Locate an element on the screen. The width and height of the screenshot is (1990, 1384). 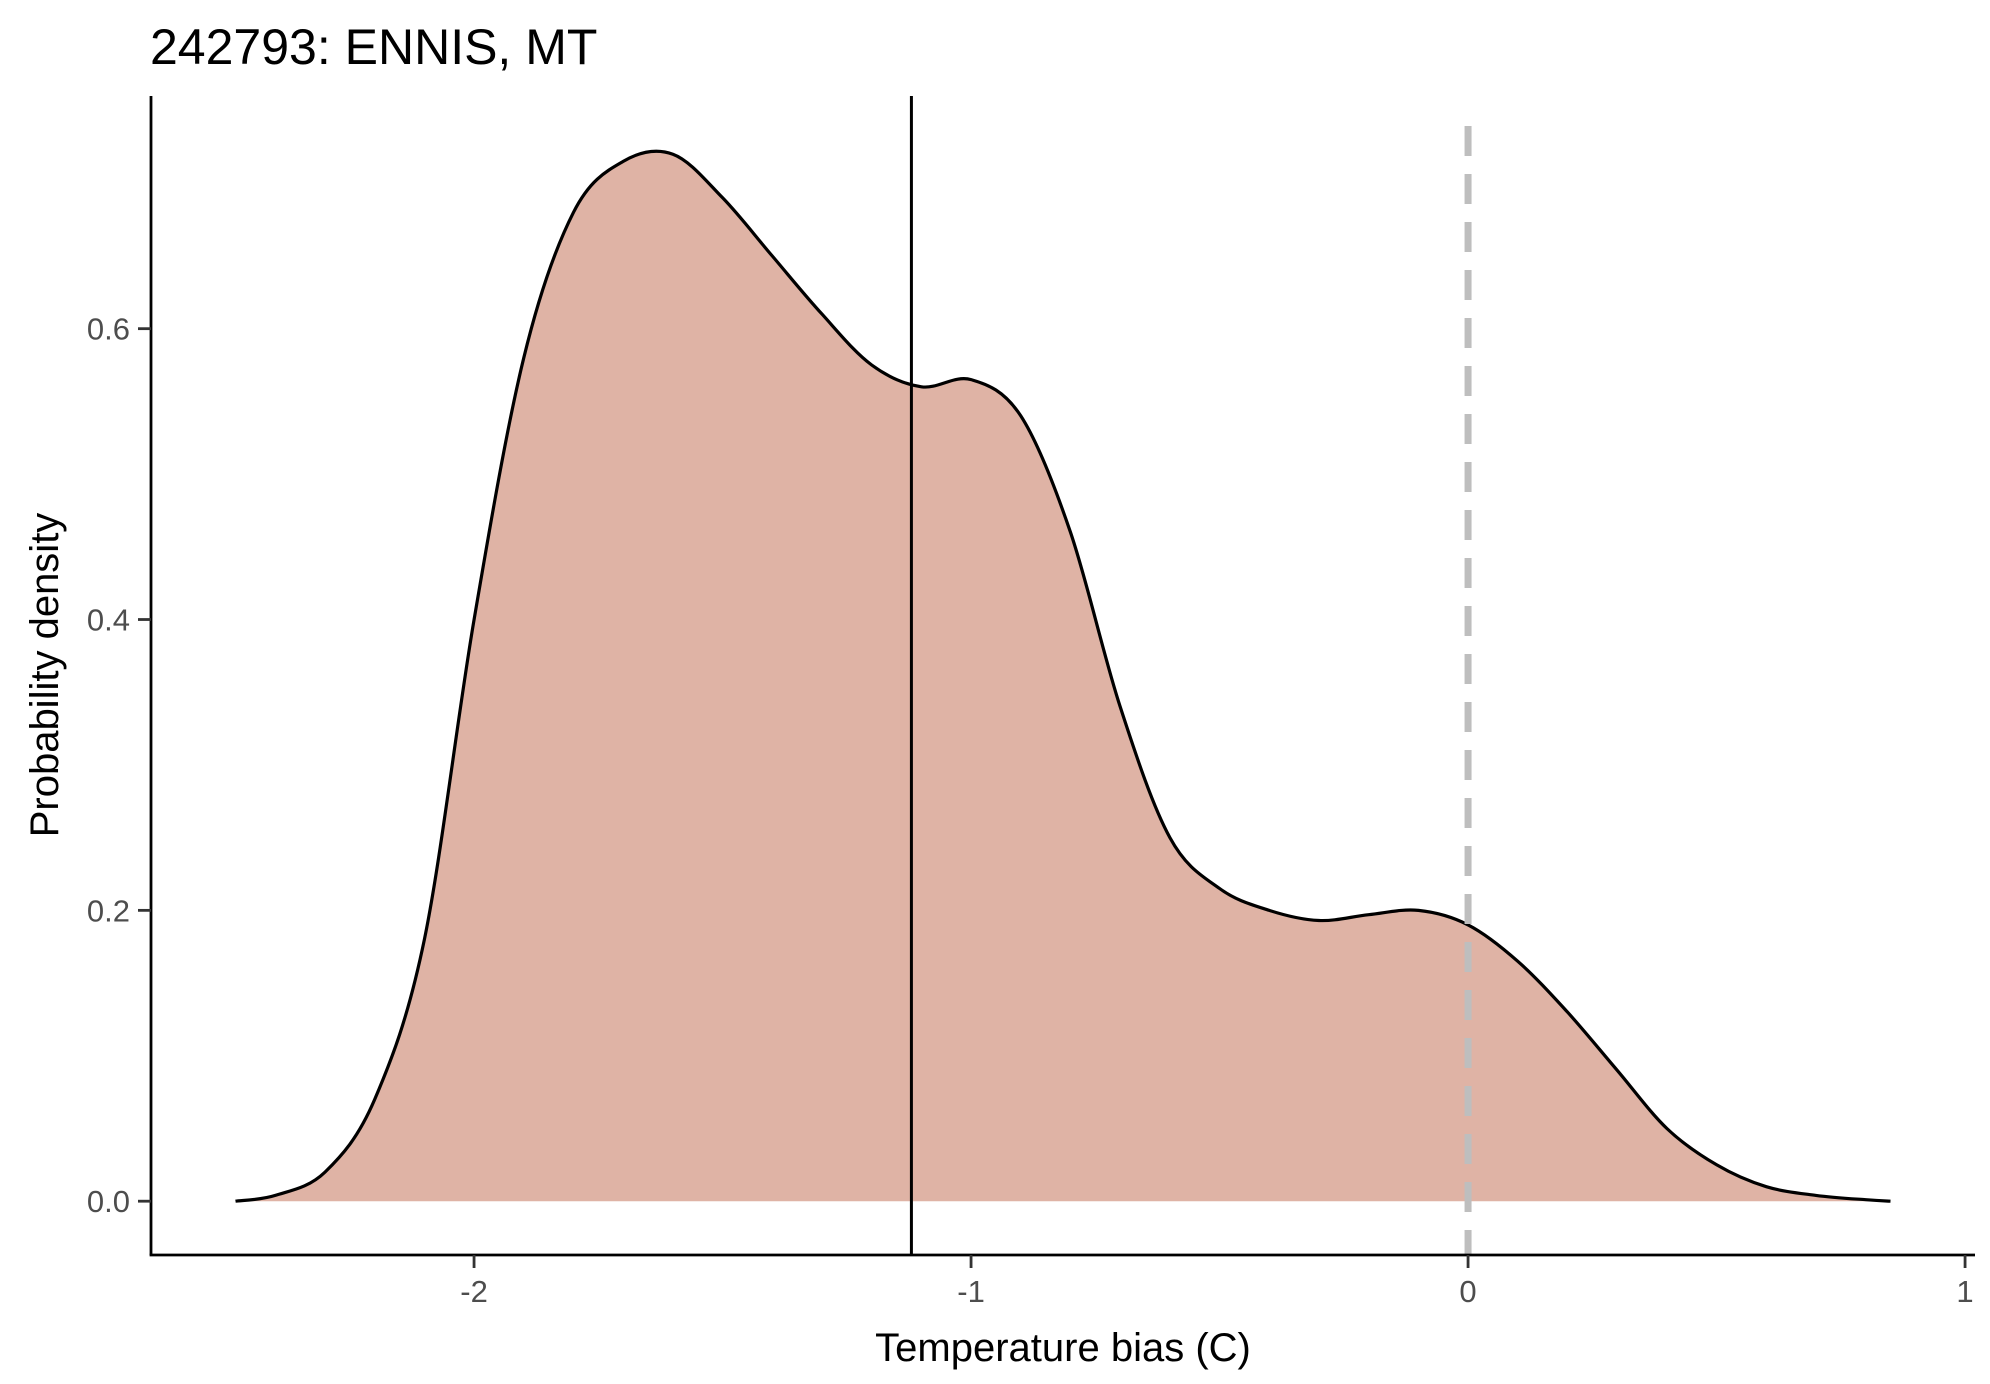
y-tick-label: 0.6 is located at coordinates (108, 329).